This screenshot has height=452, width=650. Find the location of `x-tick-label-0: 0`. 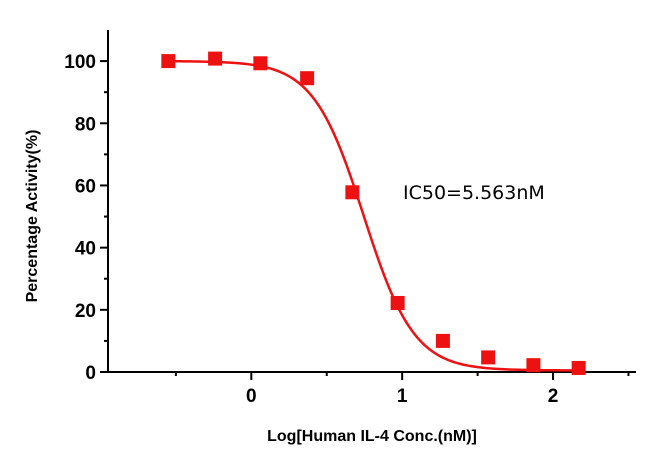

x-tick-label-0: 0 is located at coordinates (251, 396).